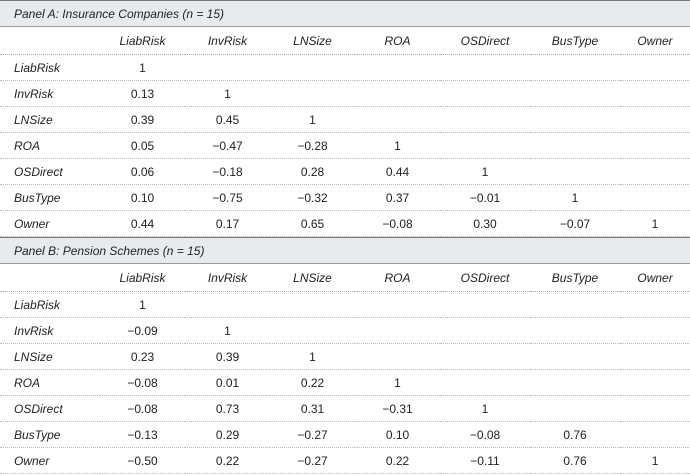 The height and width of the screenshot is (475, 690). Describe the element at coordinates (227, 171) in the screenshot. I see `correlation-cell: −0.18` at that location.